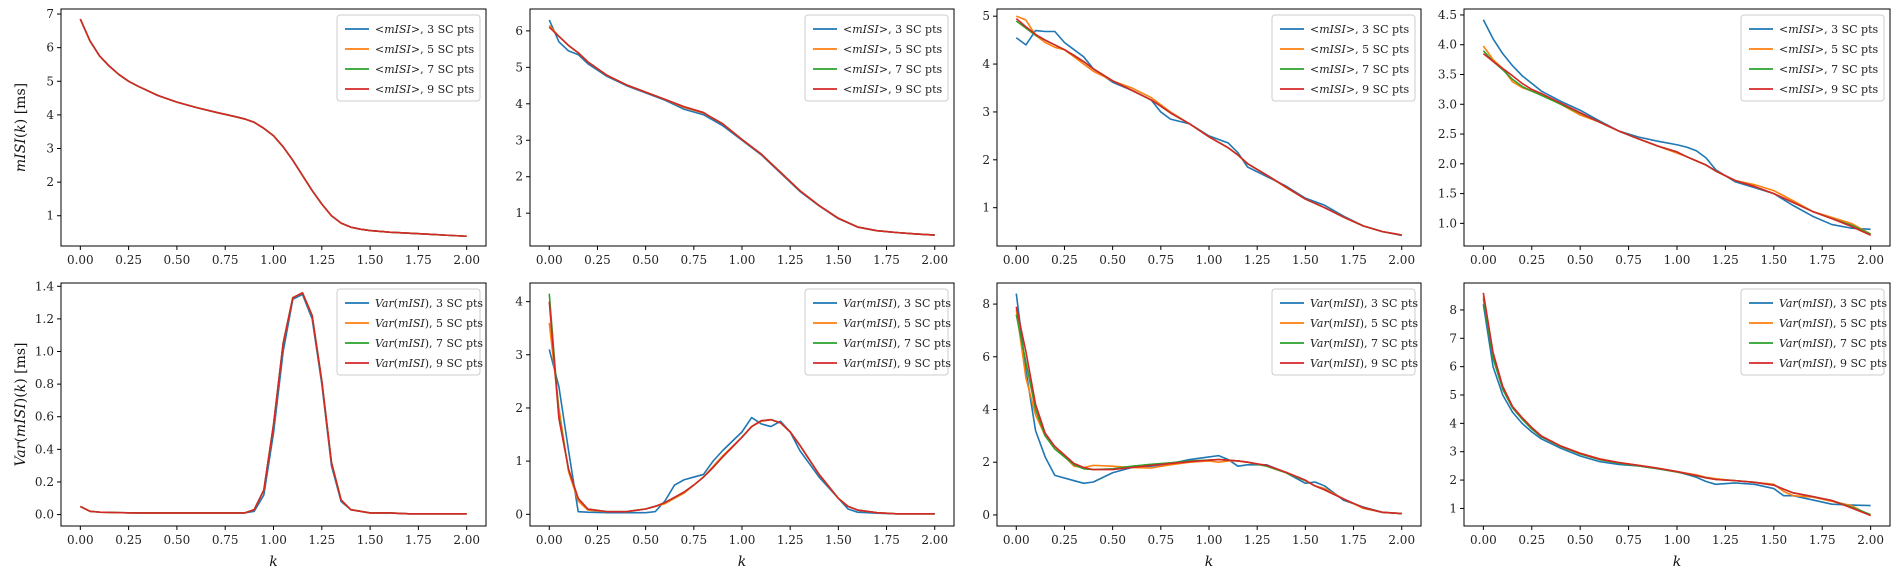 The height and width of the screenshot is (579, 1899). Describe the element at coordinates (44, 384) in the screenshot. I see `y-tick-label: 0.8` at that location.